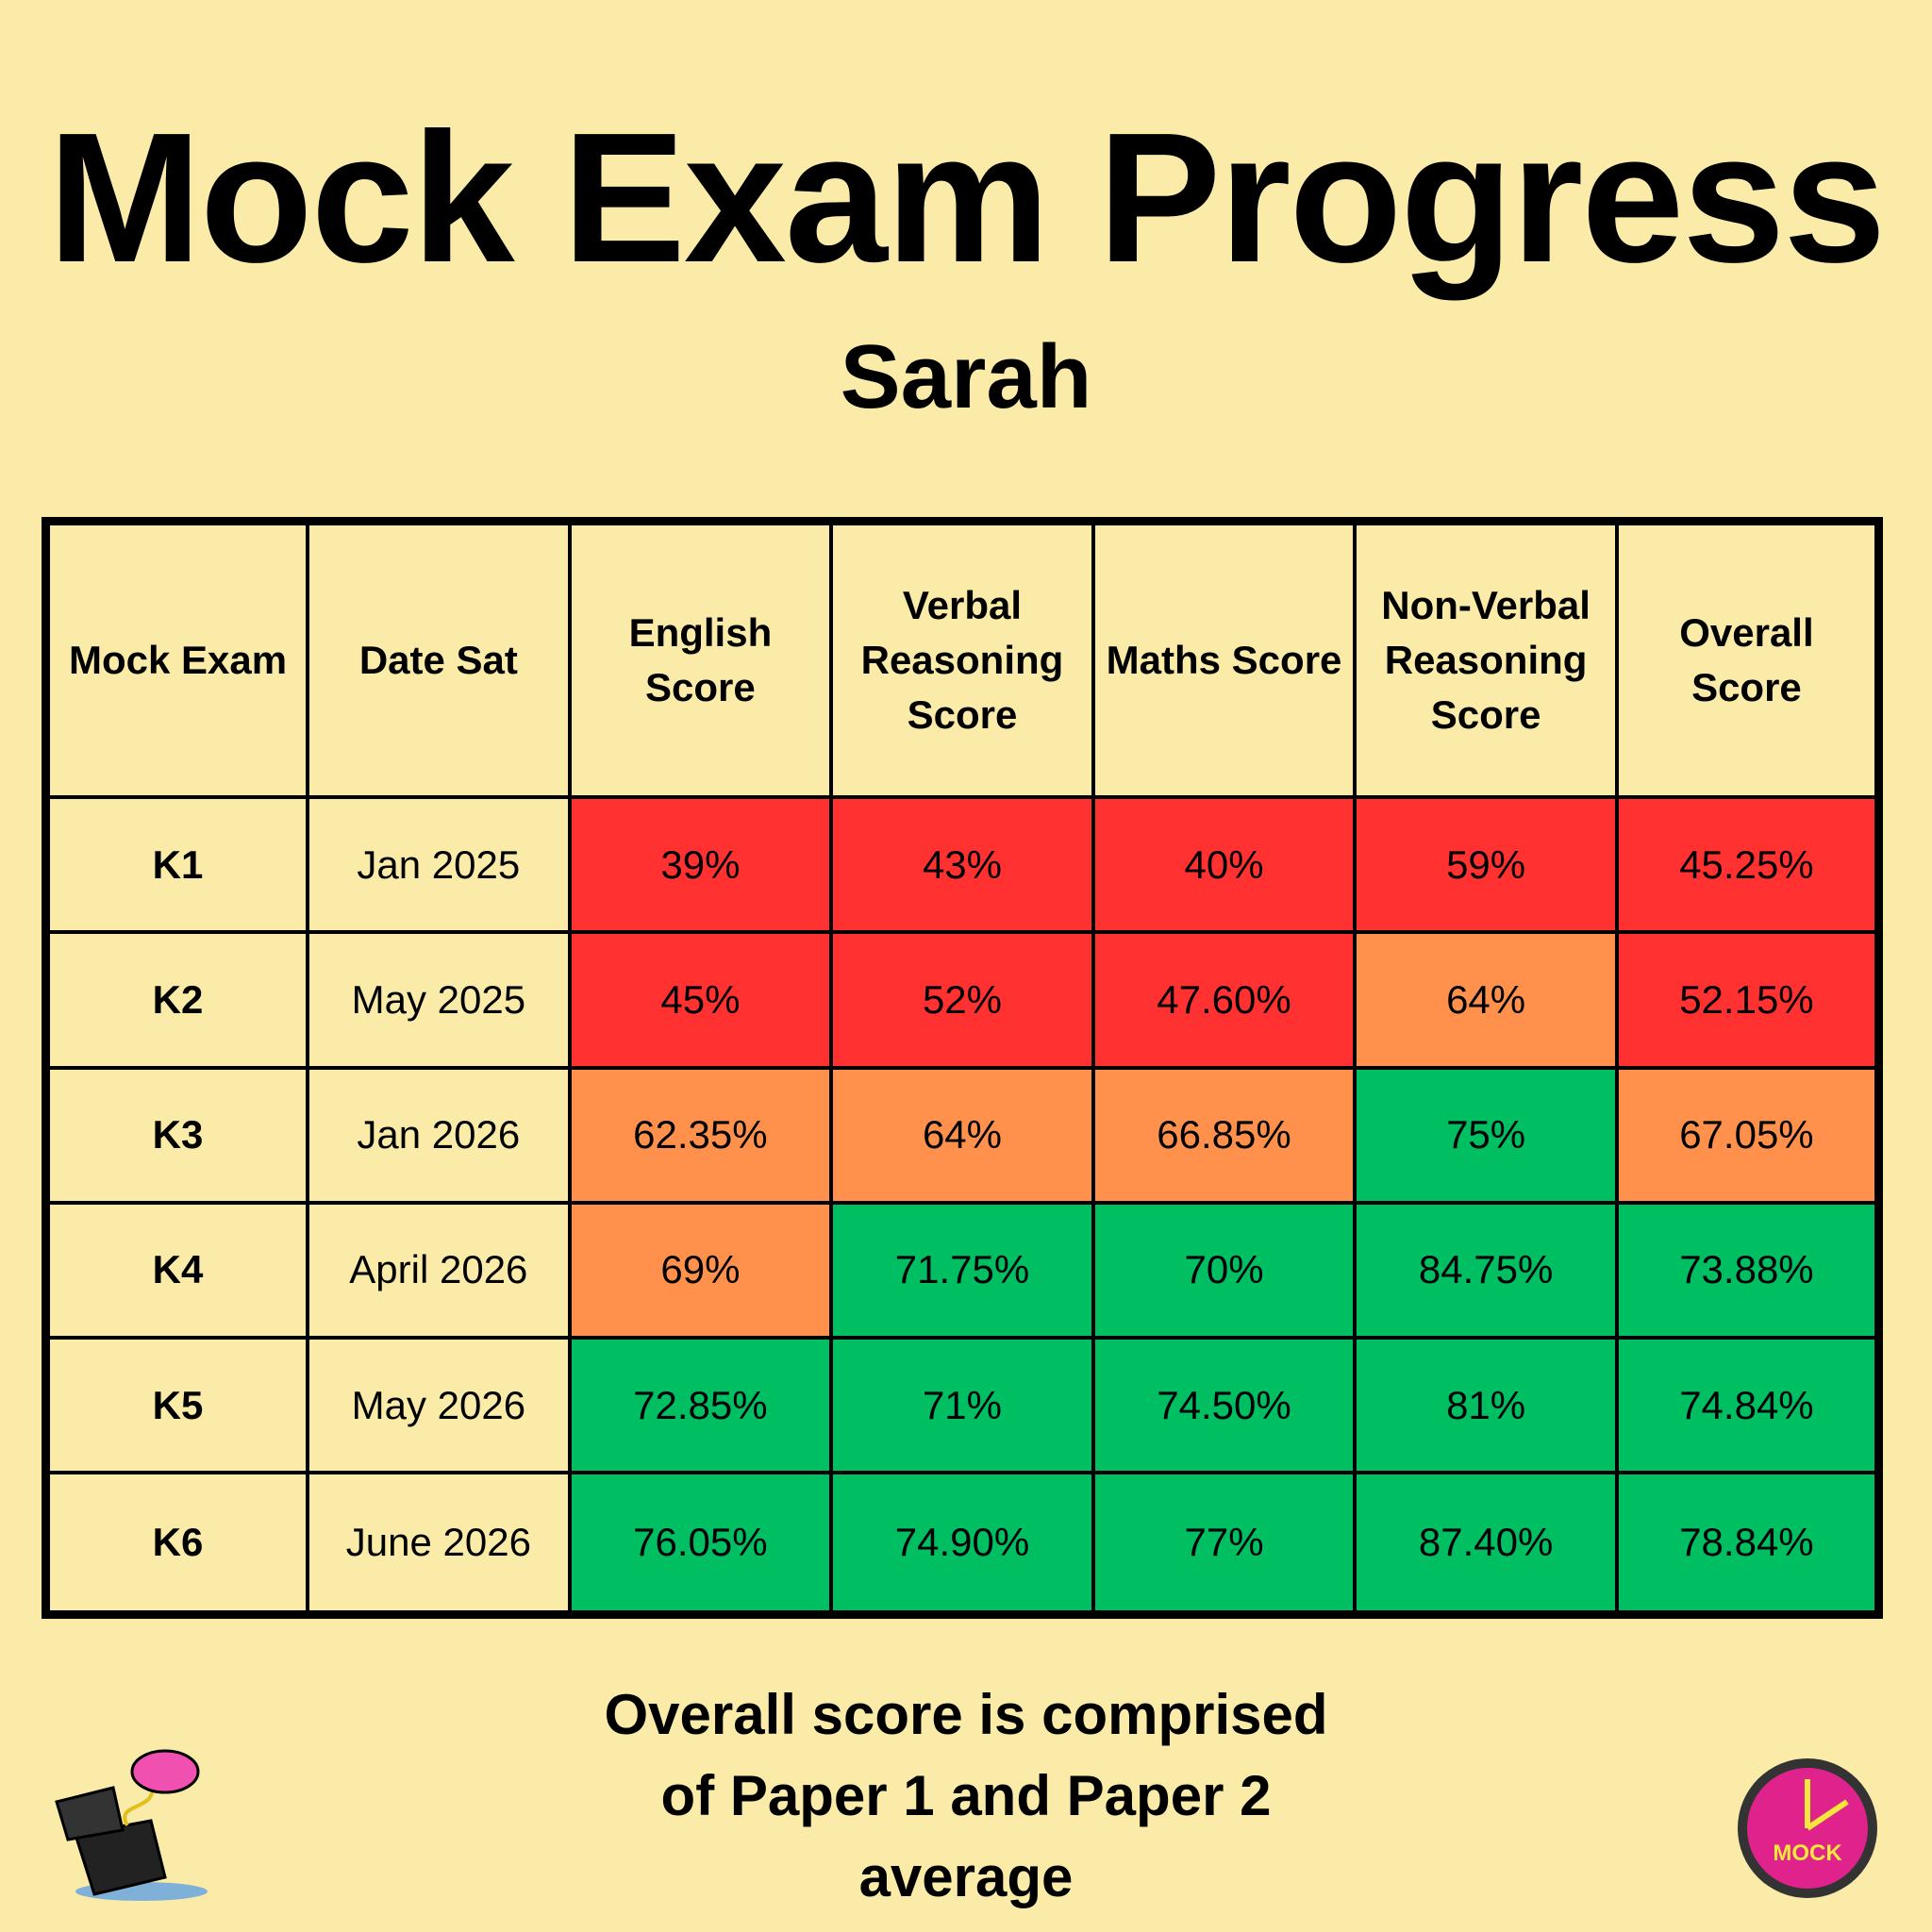  I want to click on table-row: K2 May 2025 45% 52% 47.60% 64% 52.15%, so click(962, 1000).